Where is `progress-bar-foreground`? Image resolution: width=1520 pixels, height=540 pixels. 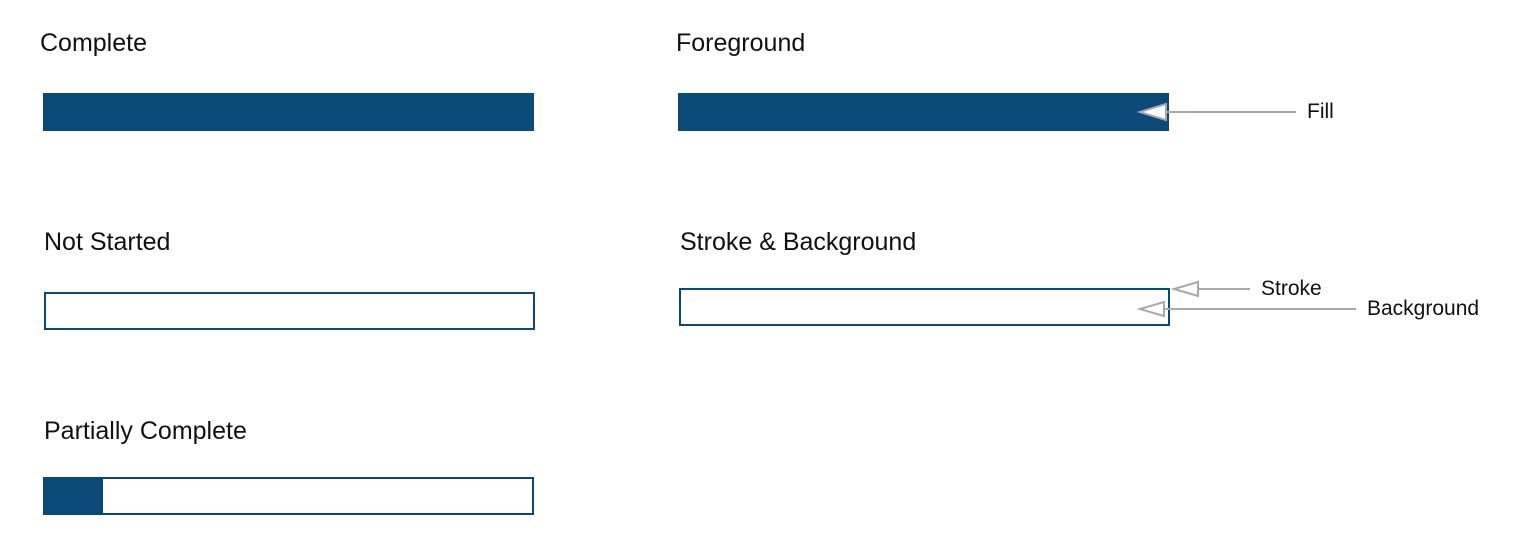
progress-bar-foreground is located at coordinates (923, 112).